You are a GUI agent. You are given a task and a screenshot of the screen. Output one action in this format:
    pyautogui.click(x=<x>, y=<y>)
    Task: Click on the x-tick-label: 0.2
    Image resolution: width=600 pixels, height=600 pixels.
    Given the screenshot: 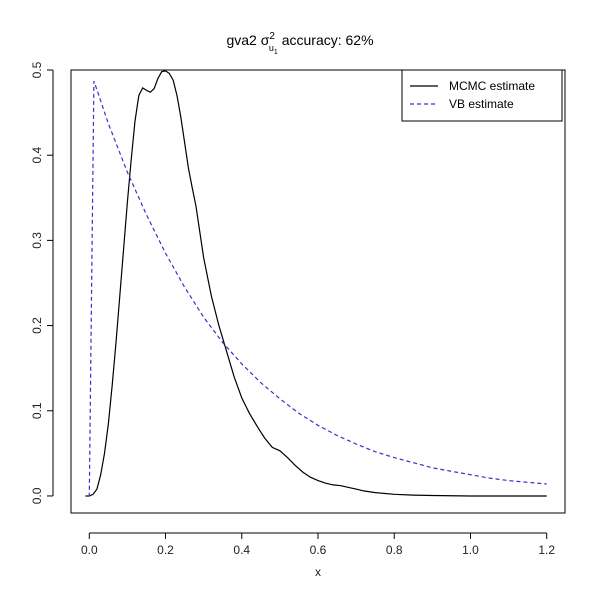 What is the action you would take?
    pyautogui.click(x=165, y=550)
    